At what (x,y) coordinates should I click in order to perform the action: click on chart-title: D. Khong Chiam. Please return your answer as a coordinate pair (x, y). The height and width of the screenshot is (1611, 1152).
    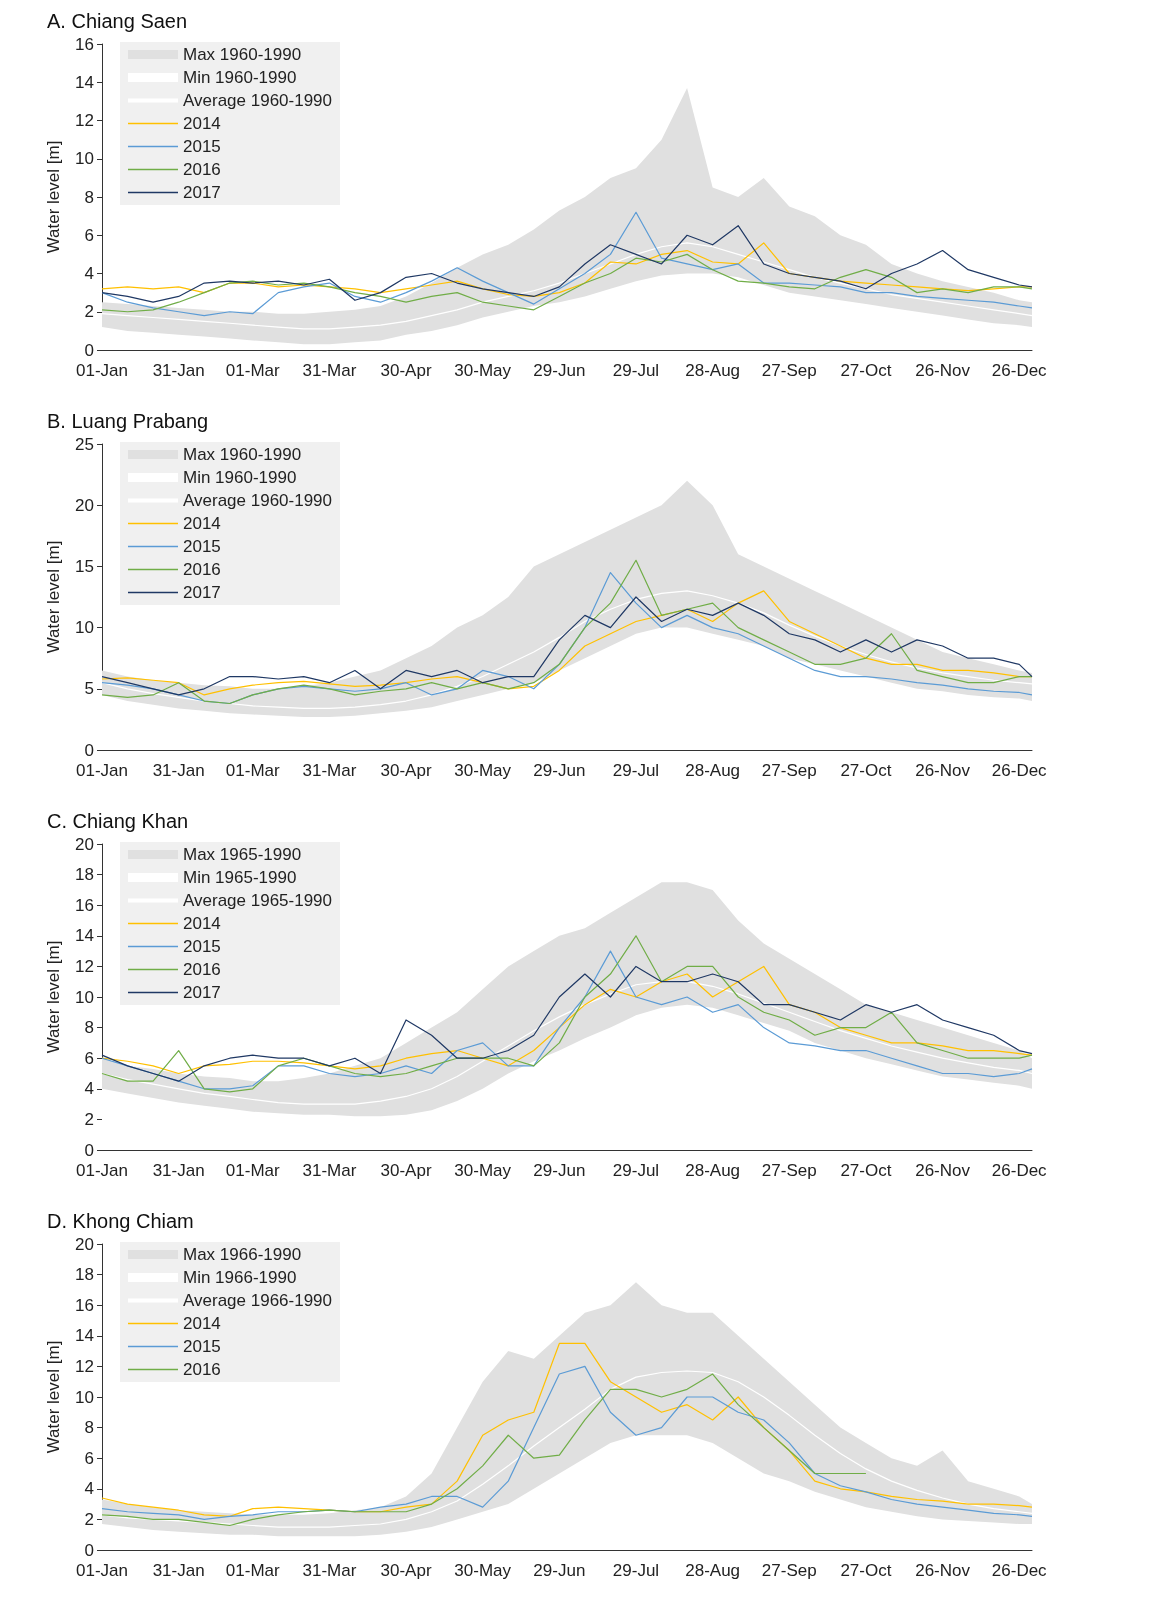
    Looking at the image, I should click on (120, 1221).